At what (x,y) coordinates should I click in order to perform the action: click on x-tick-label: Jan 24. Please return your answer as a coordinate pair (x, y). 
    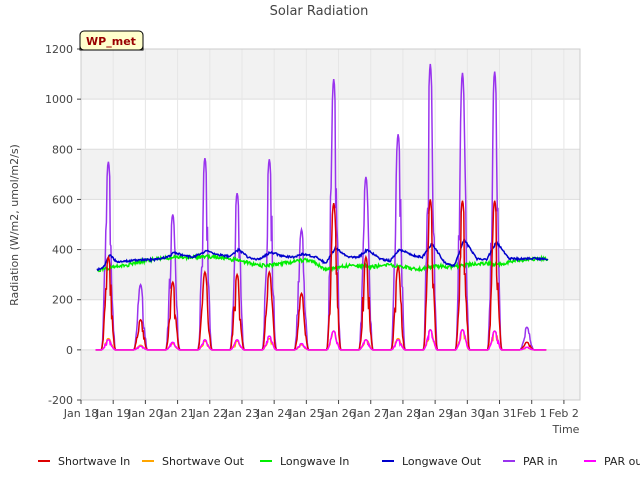
    Looking at the image, I should click on (273, 413).